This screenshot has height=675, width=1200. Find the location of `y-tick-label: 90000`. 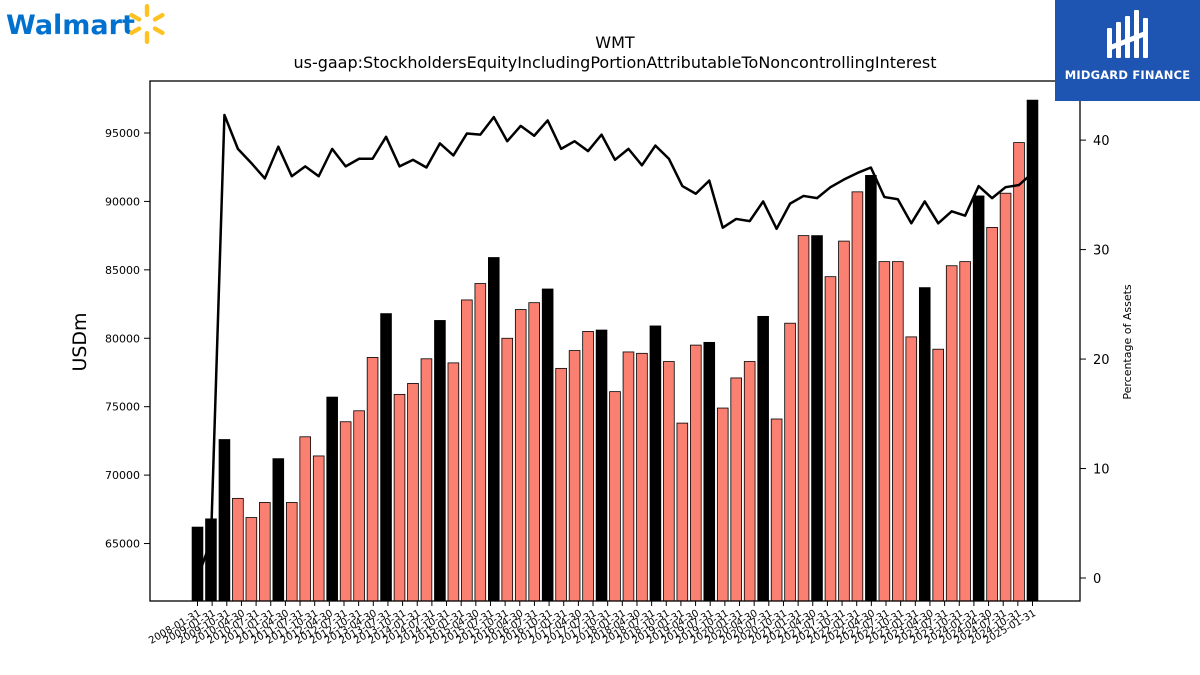

y-tick-label: 90000 is located at coordinates (122, 201).